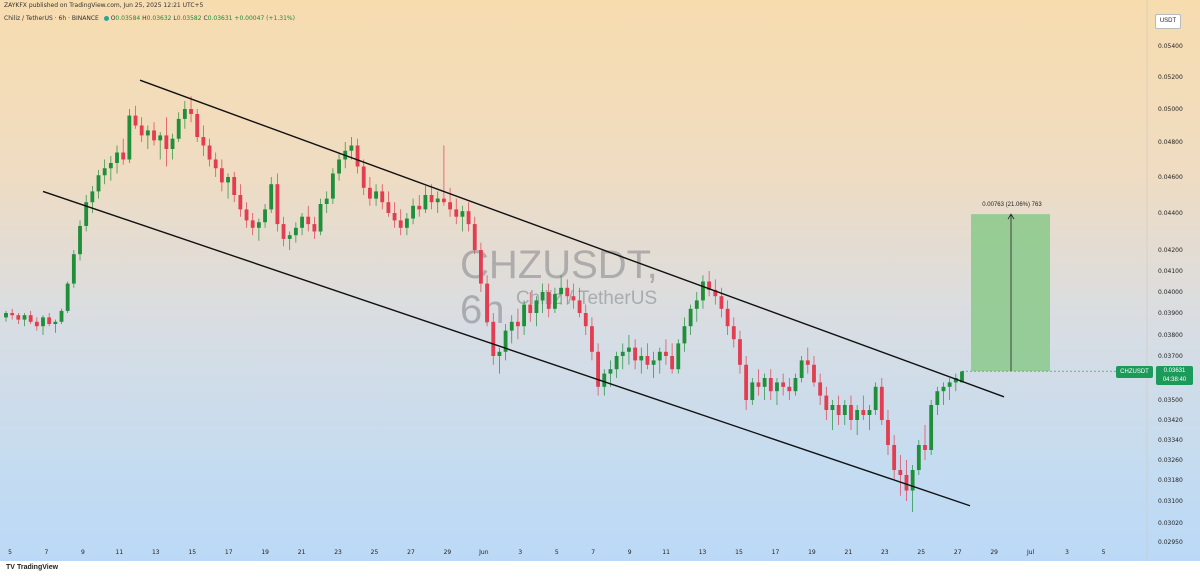 This screenshot has height=577, width=1200. I want to click on y-tick-label: 0.03100, so click(1170, 501).